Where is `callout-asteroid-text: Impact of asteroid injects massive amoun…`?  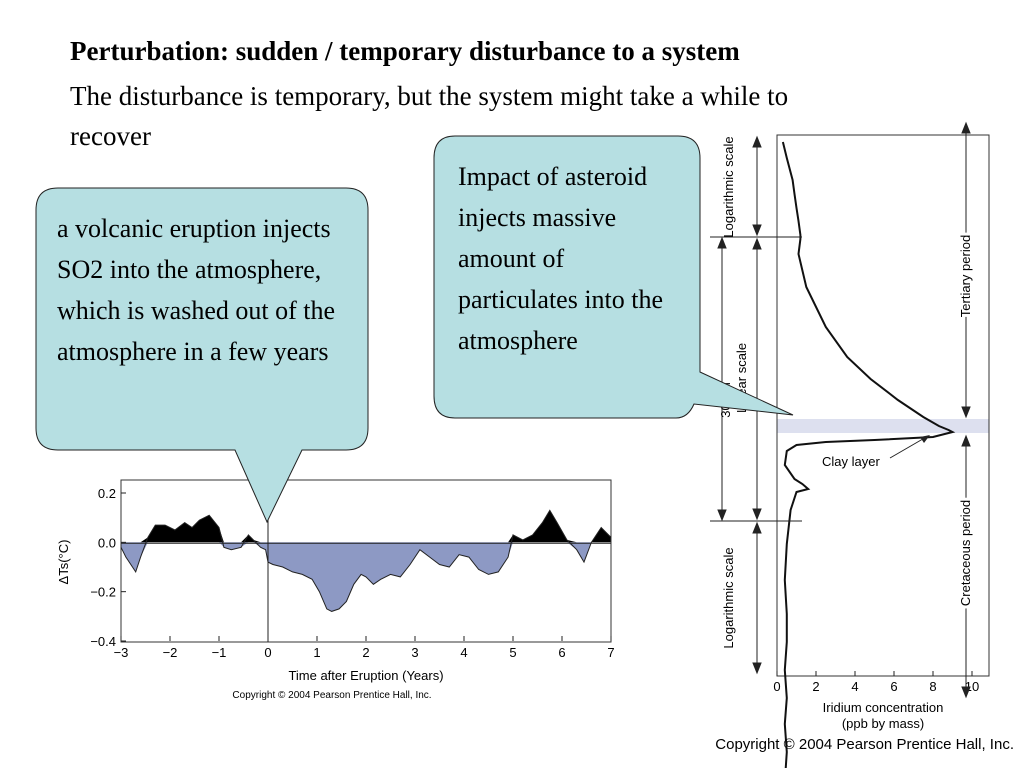
callout-asteroid-text: Impact of asteroid injects massive amoun… is located at coordinates (561, 258).